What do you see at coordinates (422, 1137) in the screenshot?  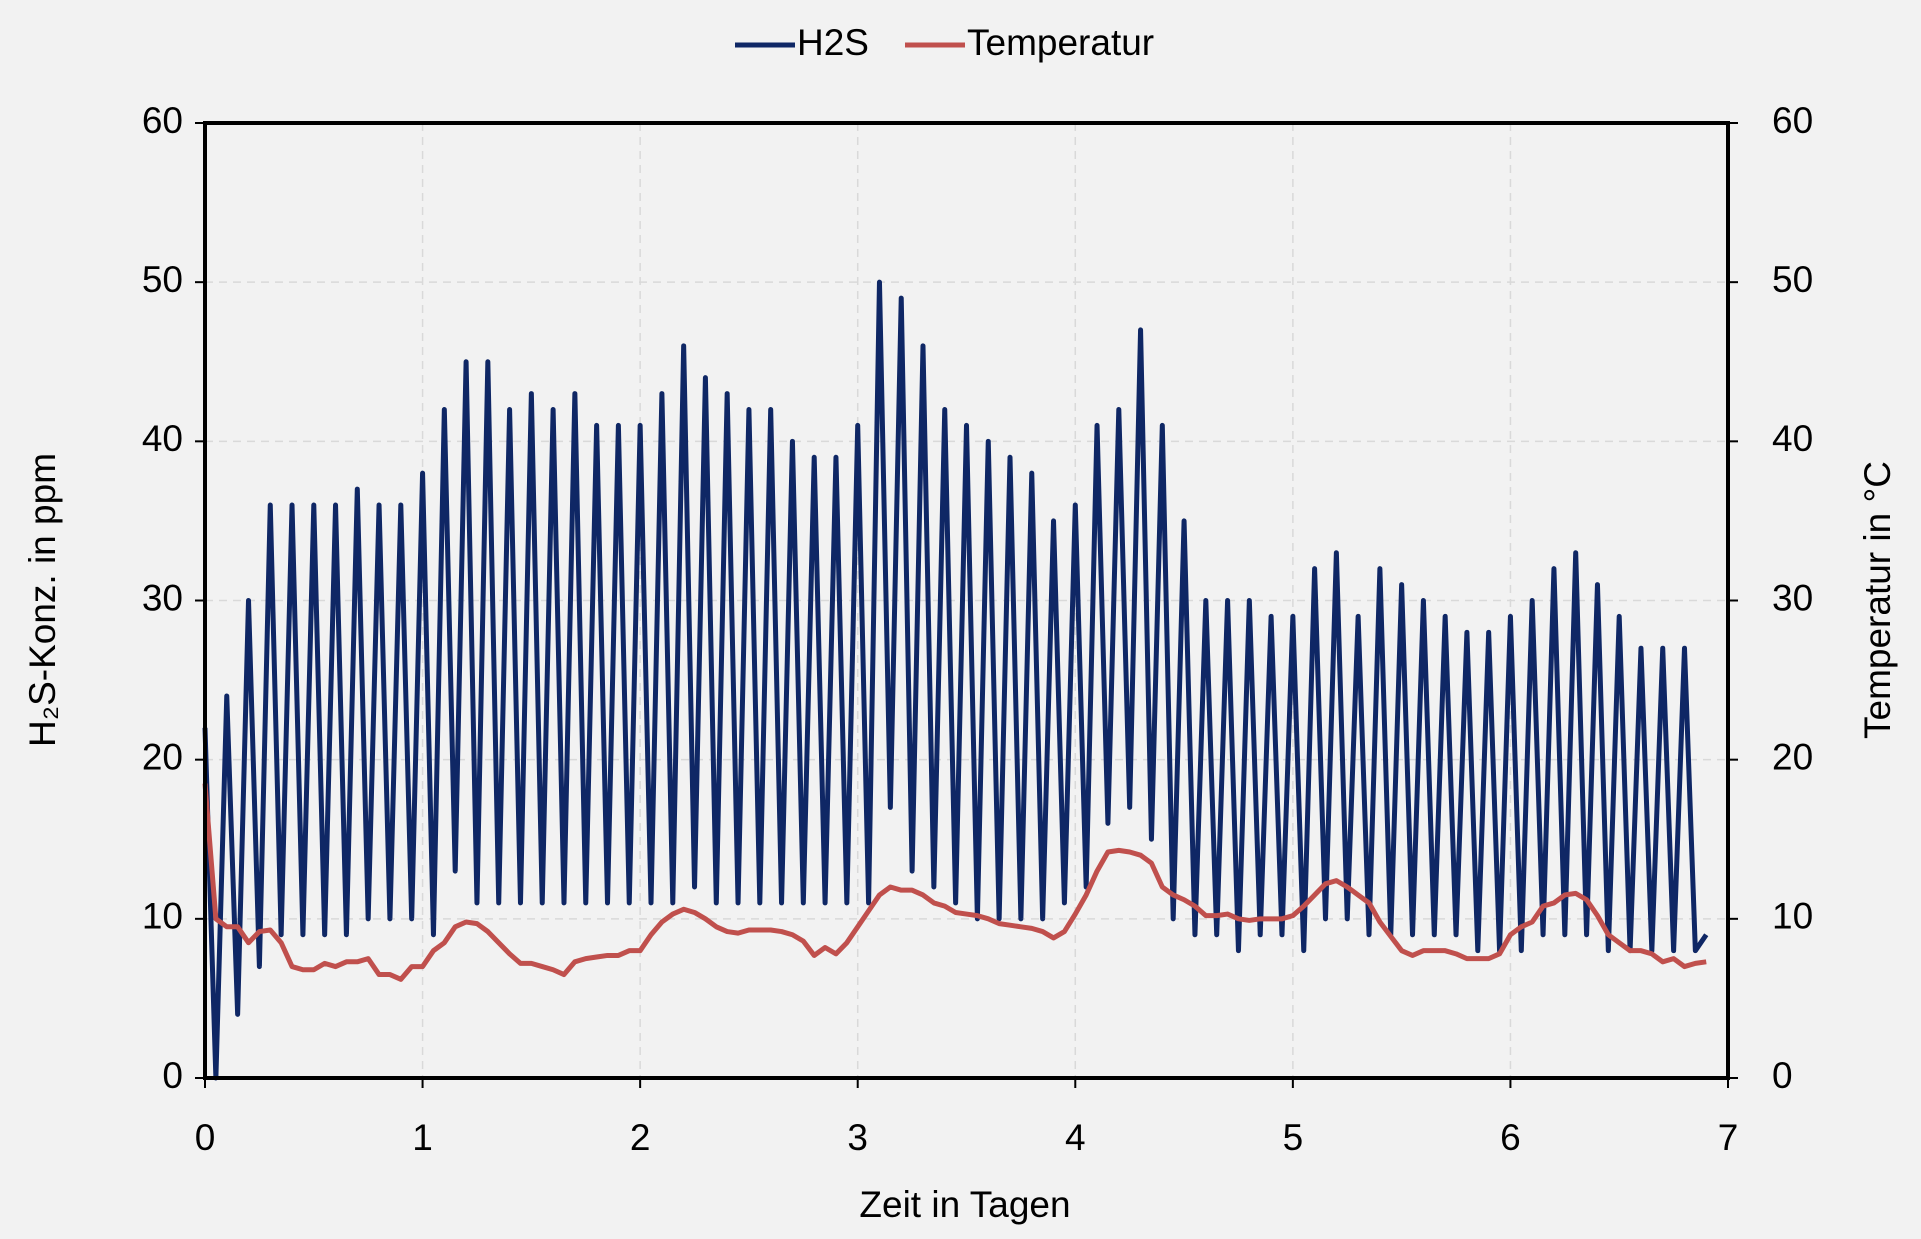 I see `x-tick-label: 1` at bounding box center [422, 1137].